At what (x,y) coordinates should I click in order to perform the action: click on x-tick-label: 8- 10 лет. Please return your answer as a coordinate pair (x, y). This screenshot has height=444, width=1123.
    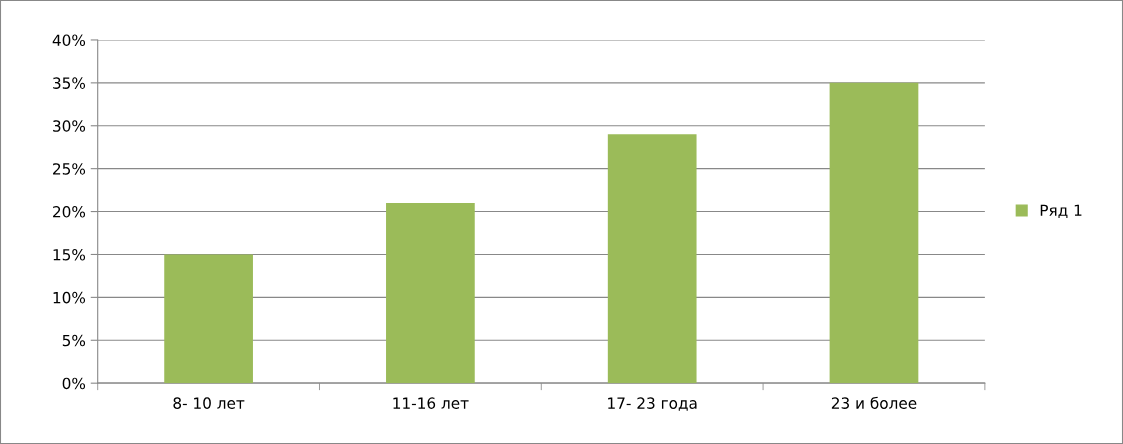
    Looking at the image, I should click on (209, 403).